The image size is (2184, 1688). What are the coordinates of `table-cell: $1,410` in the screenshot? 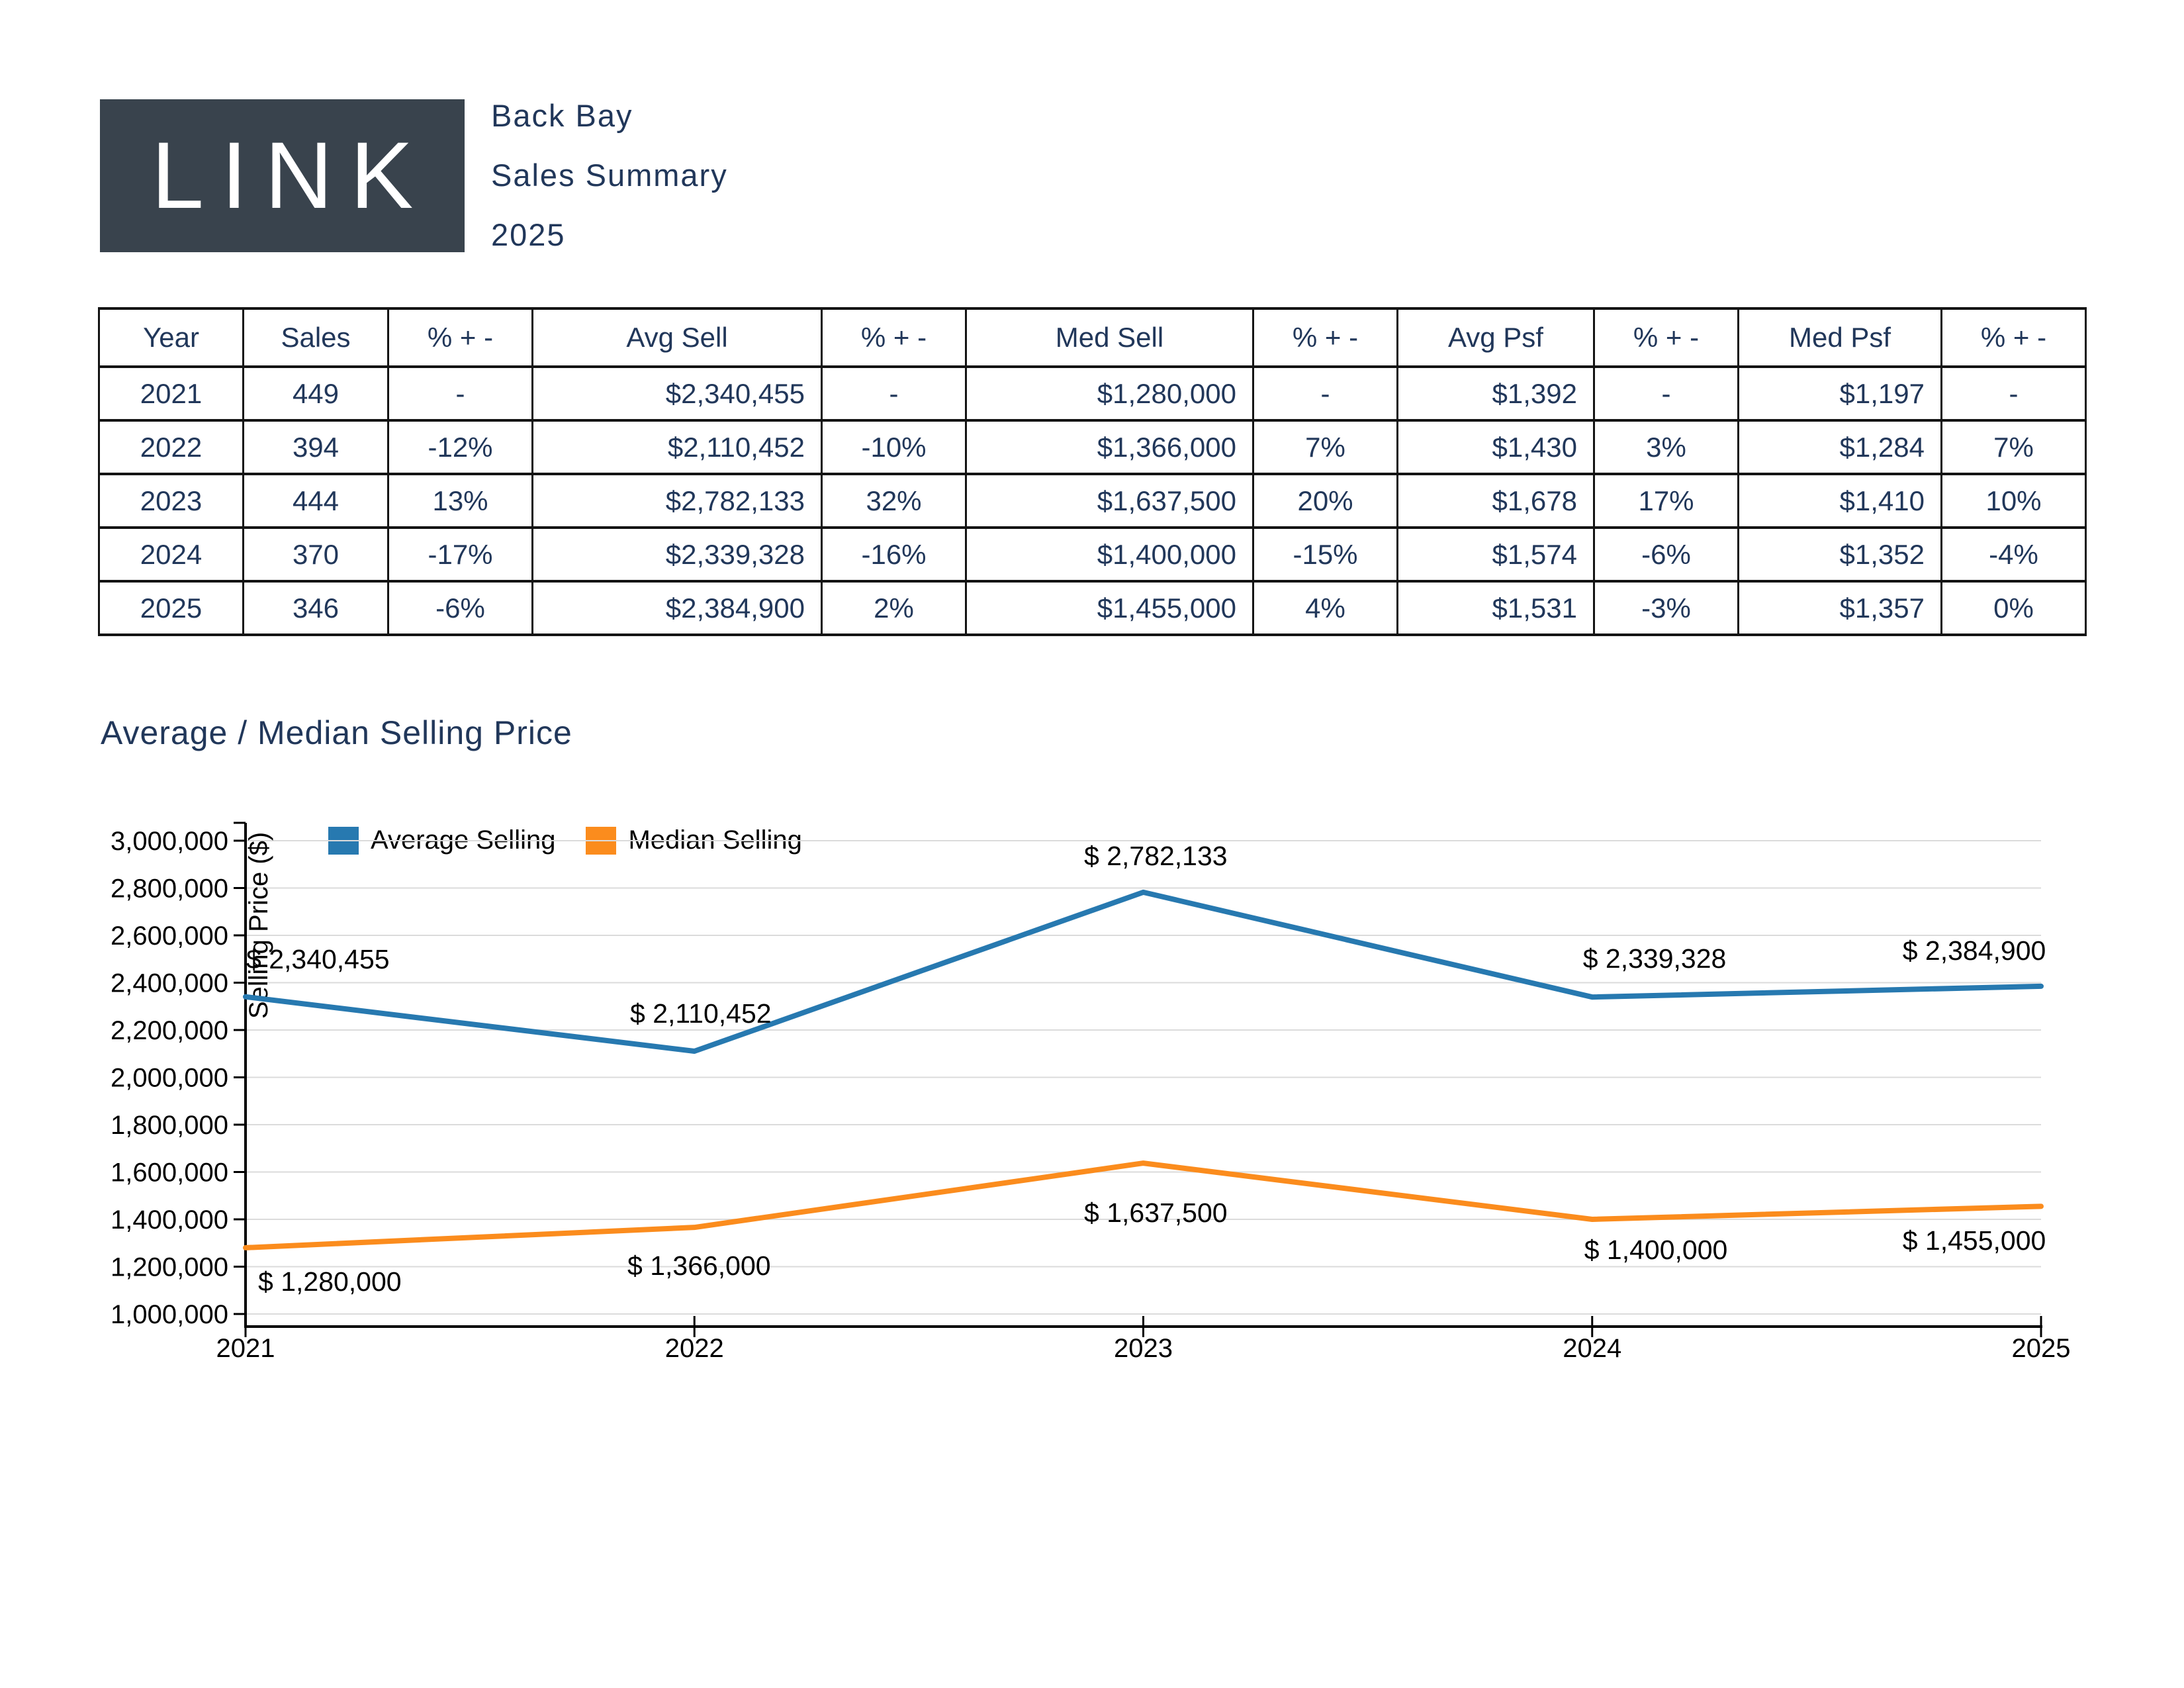 It's located at (1840, 501).